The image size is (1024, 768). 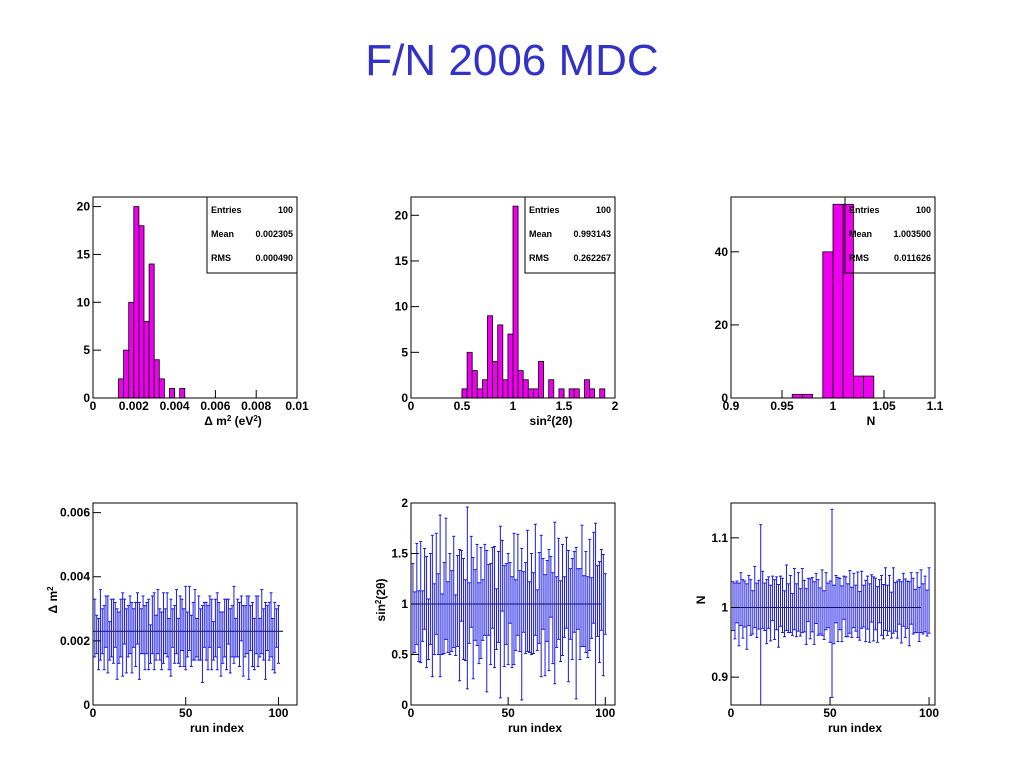 I want to click on y-tick-label: 1.5, so click(x=399, y=554).